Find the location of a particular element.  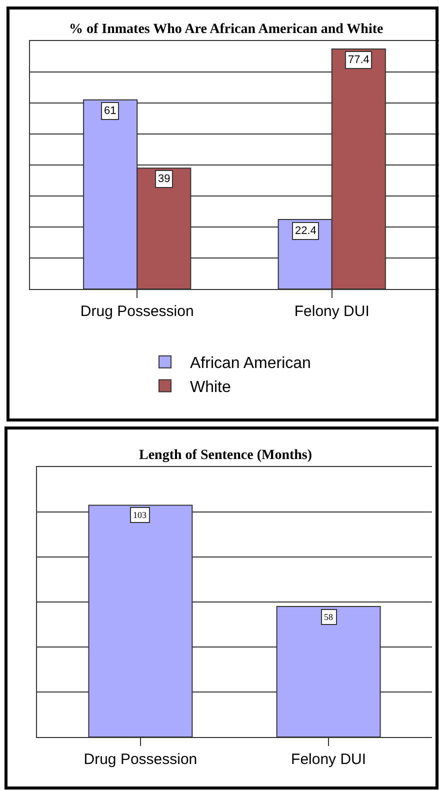

chart-title: % of Inmates Who Are African American and White is located at coordinates (226, 29).